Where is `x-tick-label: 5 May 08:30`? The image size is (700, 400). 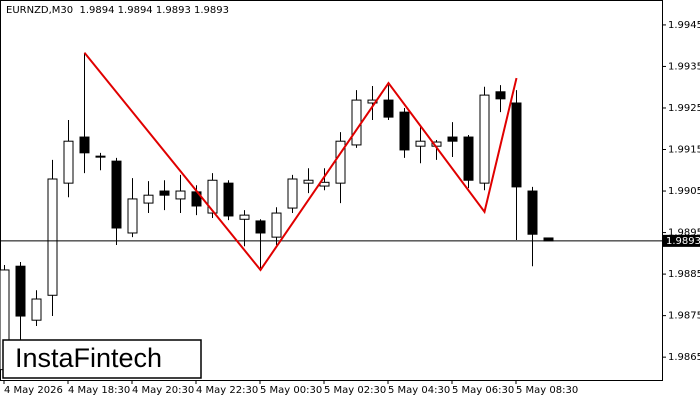 x-tick-label: 5 May 08:30 is located at coordinates (547, 390).